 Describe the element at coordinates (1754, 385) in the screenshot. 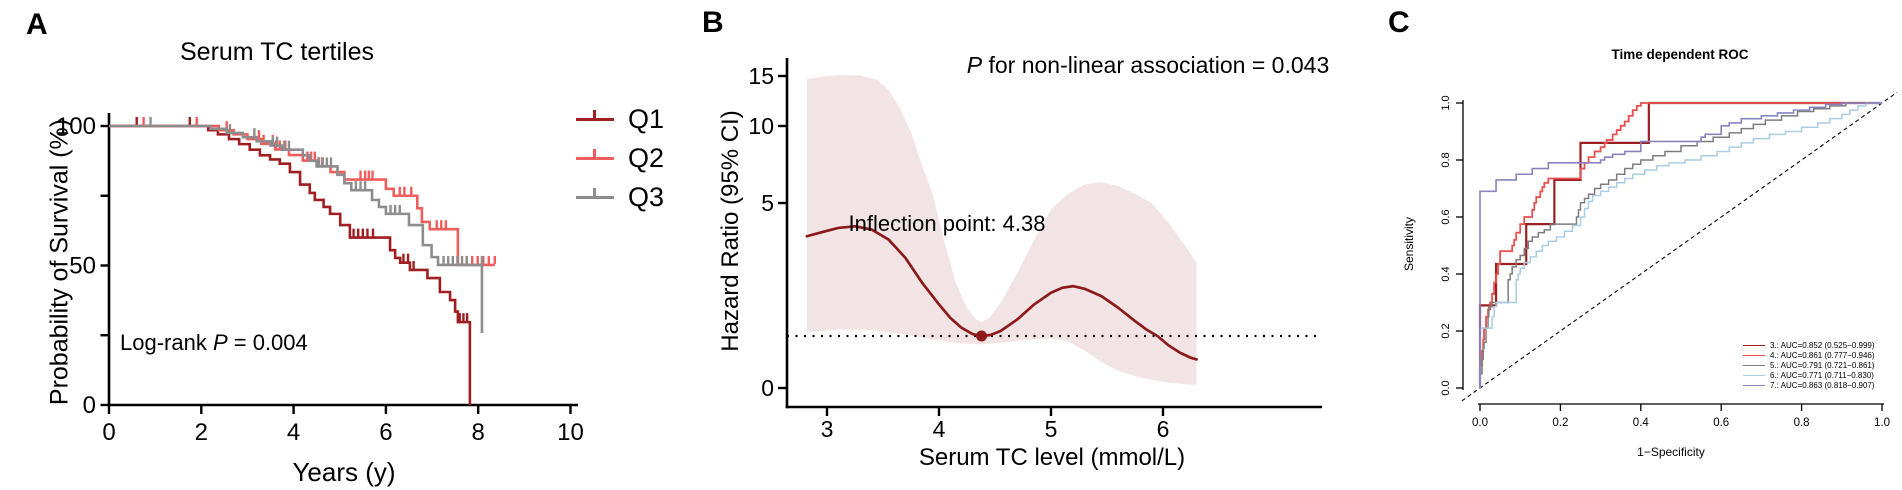

I see `roc-7-line-swatch` at that location.